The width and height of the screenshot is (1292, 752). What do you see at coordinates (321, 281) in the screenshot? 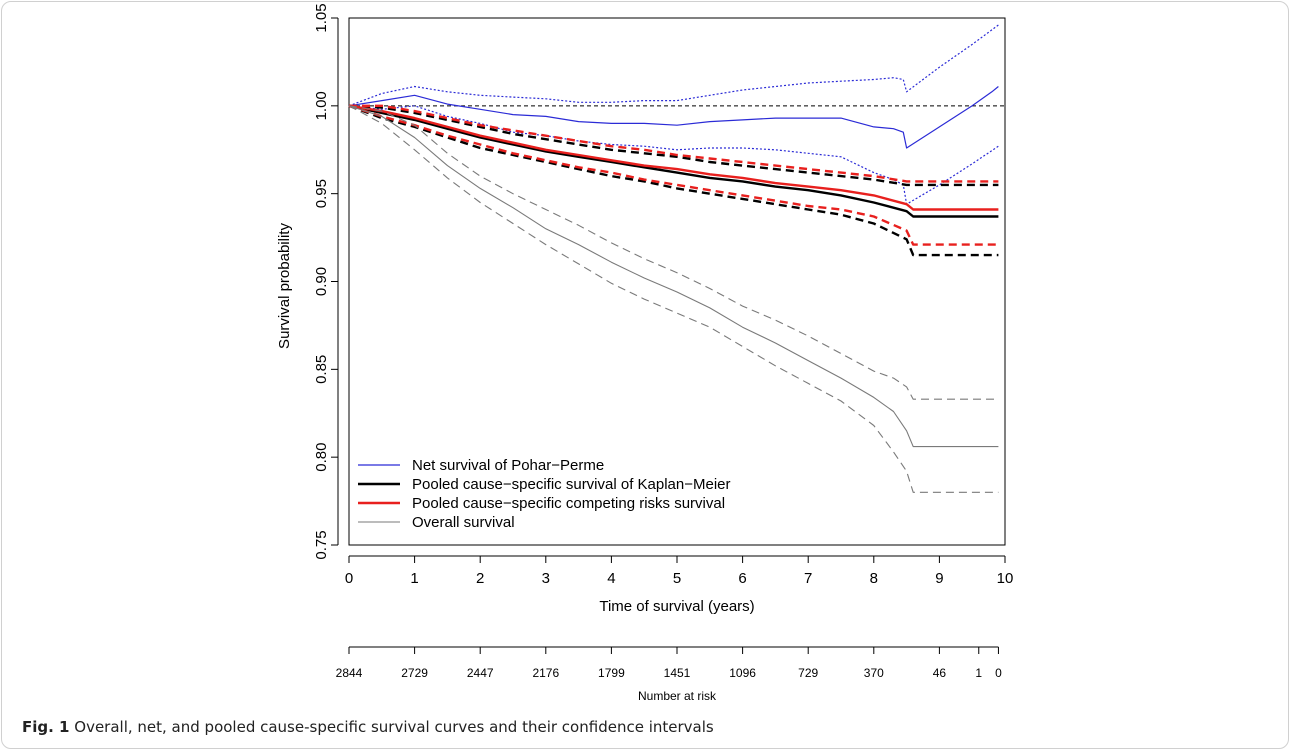
I see `y-tick-label: 0.90` at bounding box center [321, 281].